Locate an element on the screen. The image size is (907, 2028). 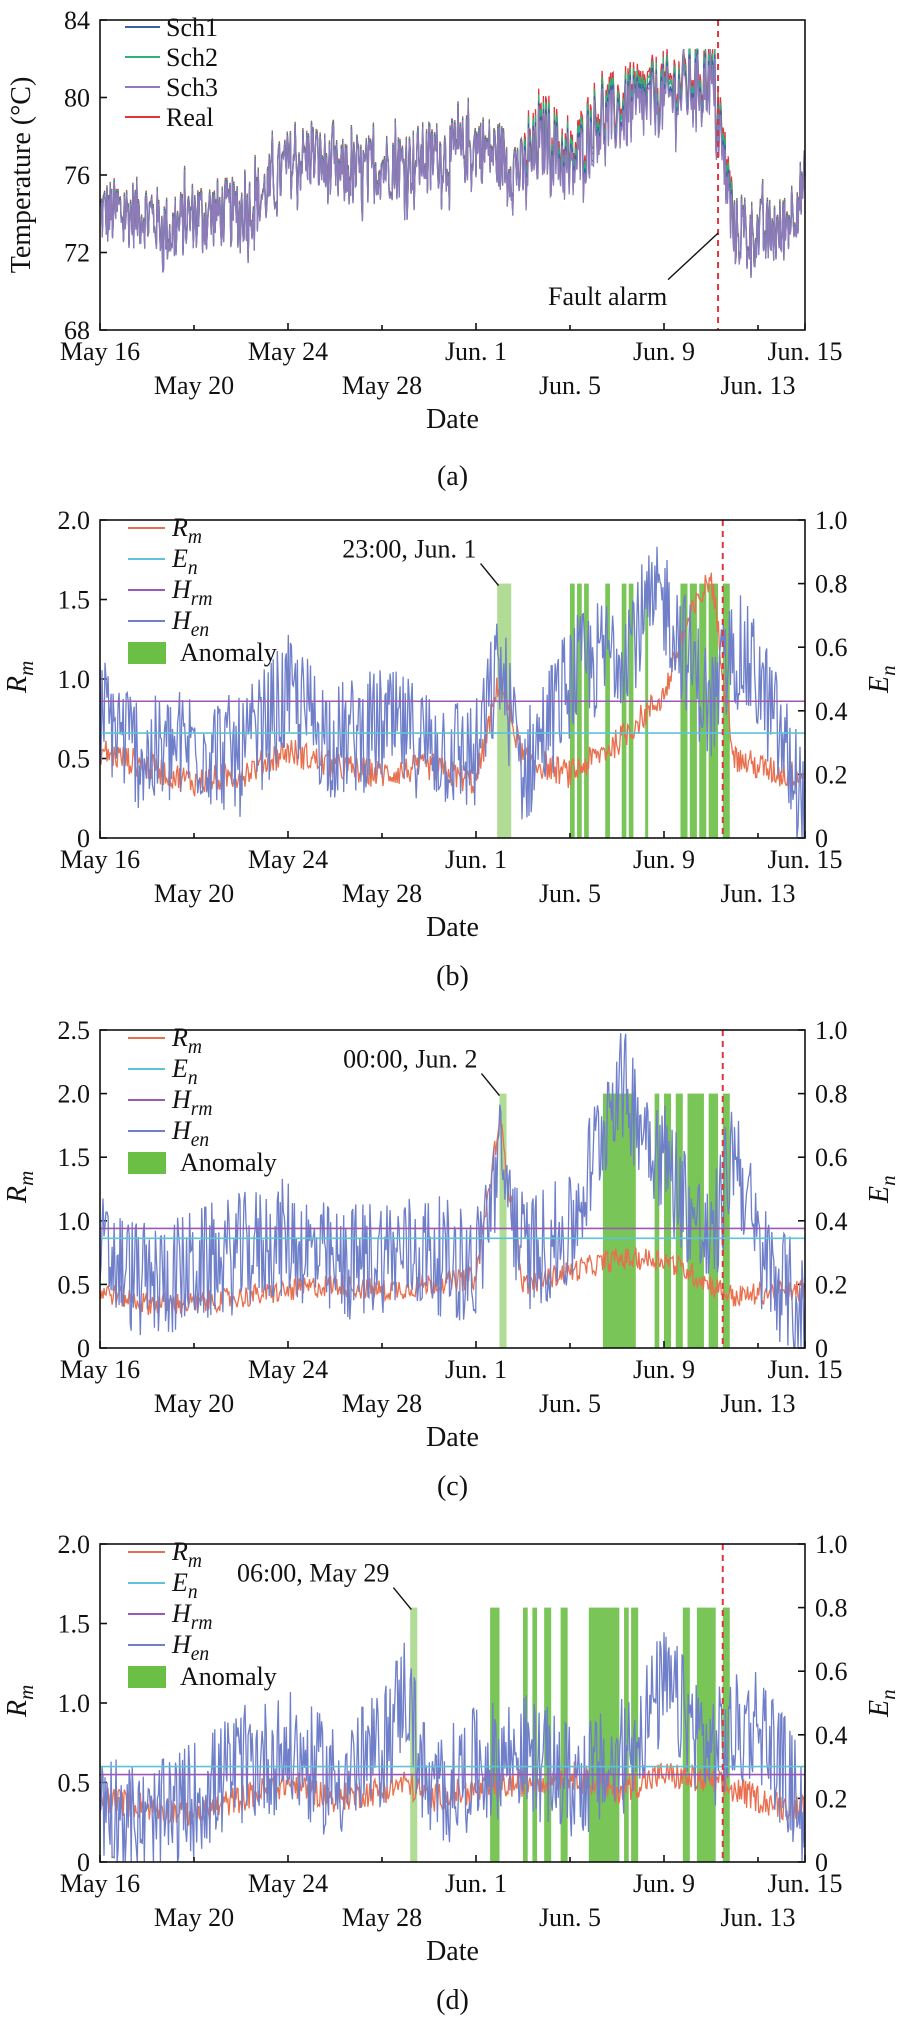
svg-text: Rm is located at coordinates (20, 677).